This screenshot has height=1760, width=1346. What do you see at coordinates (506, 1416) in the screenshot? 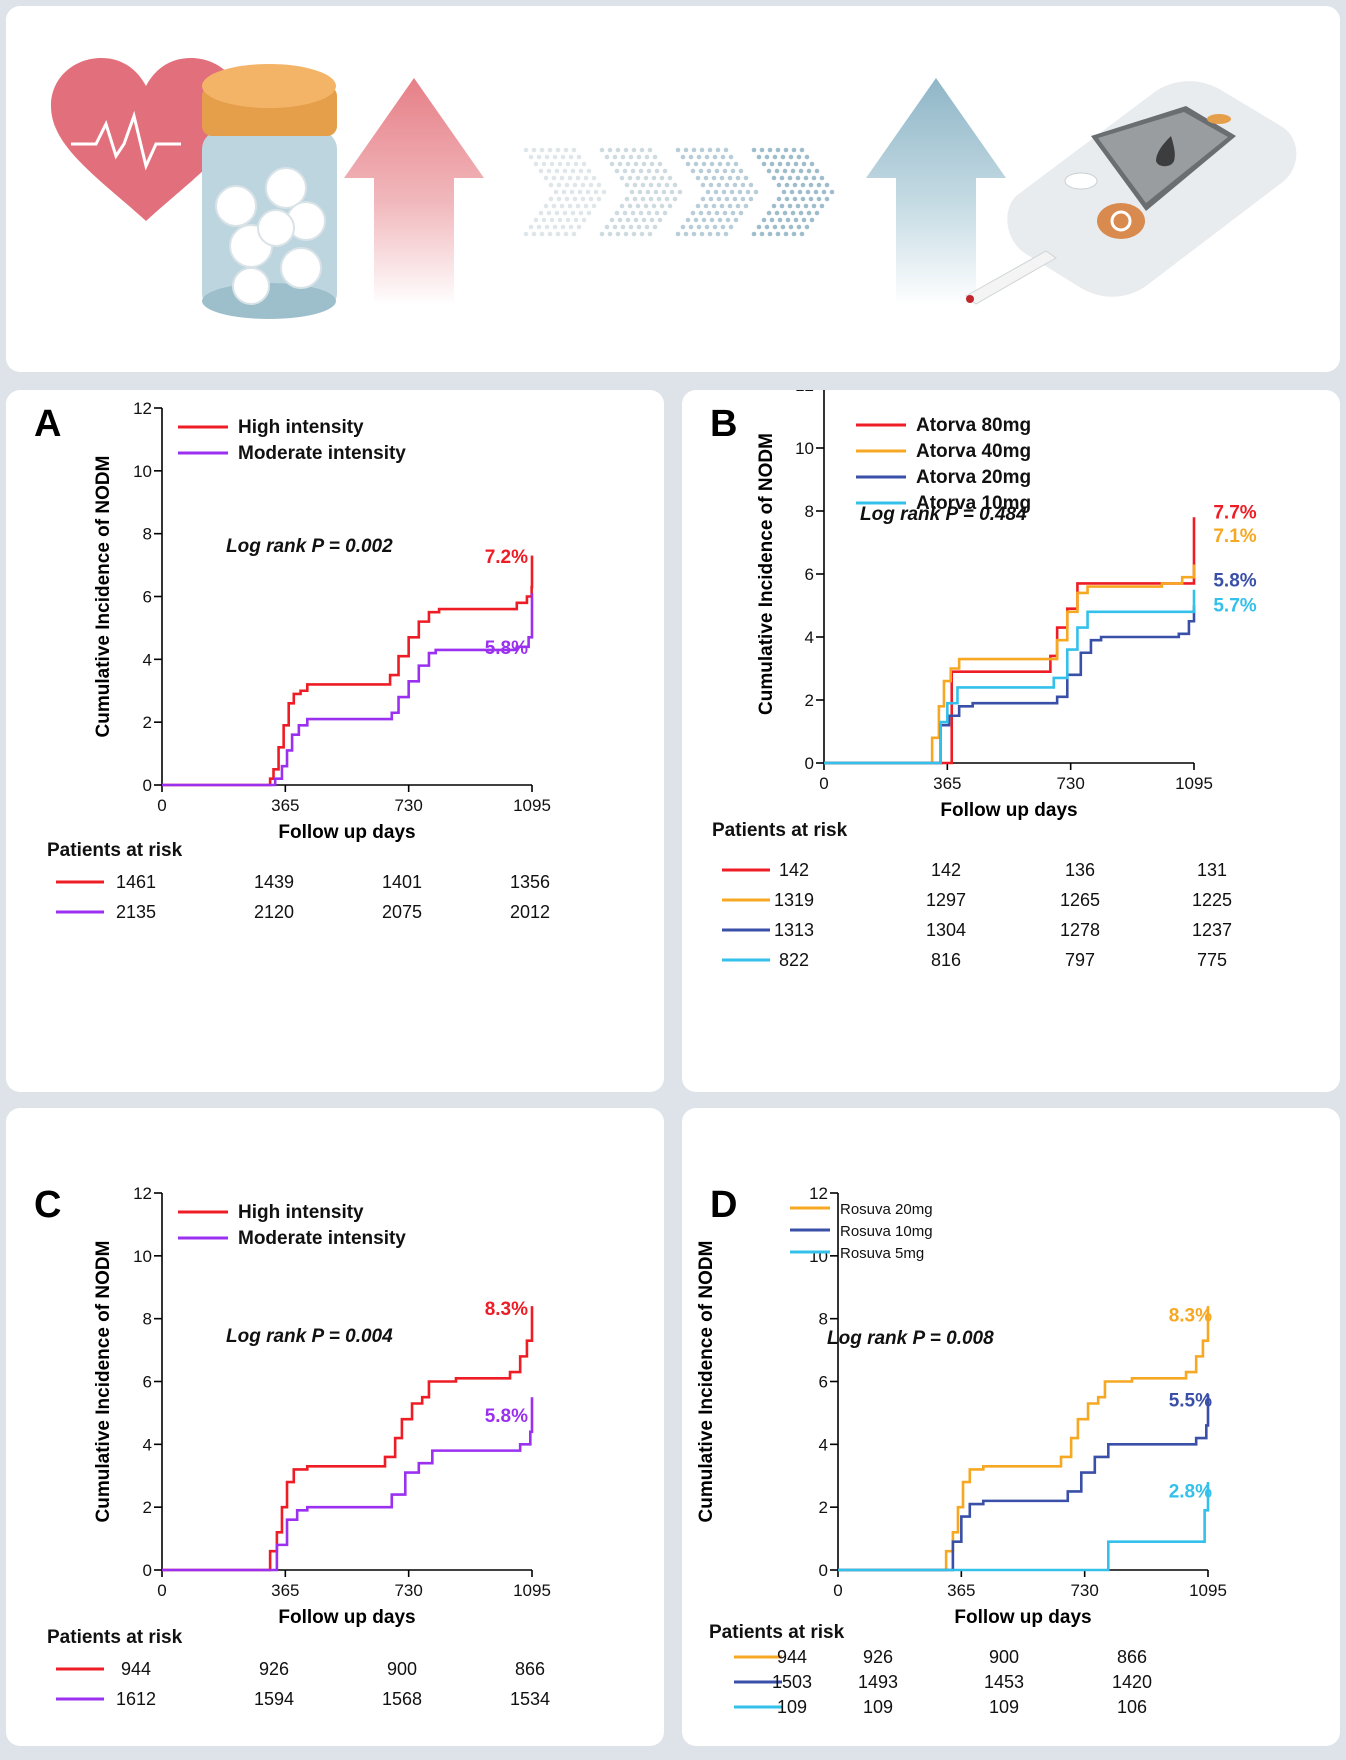
I see `end-percent-label: 5.8%` at bounding box center [506, 1416].